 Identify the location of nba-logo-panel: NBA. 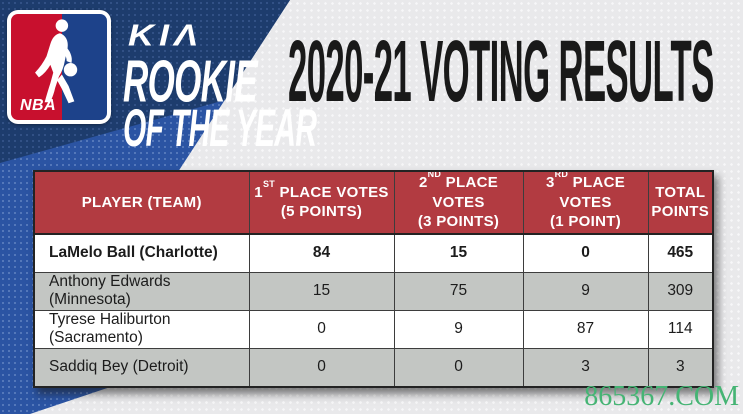
(59, 67).